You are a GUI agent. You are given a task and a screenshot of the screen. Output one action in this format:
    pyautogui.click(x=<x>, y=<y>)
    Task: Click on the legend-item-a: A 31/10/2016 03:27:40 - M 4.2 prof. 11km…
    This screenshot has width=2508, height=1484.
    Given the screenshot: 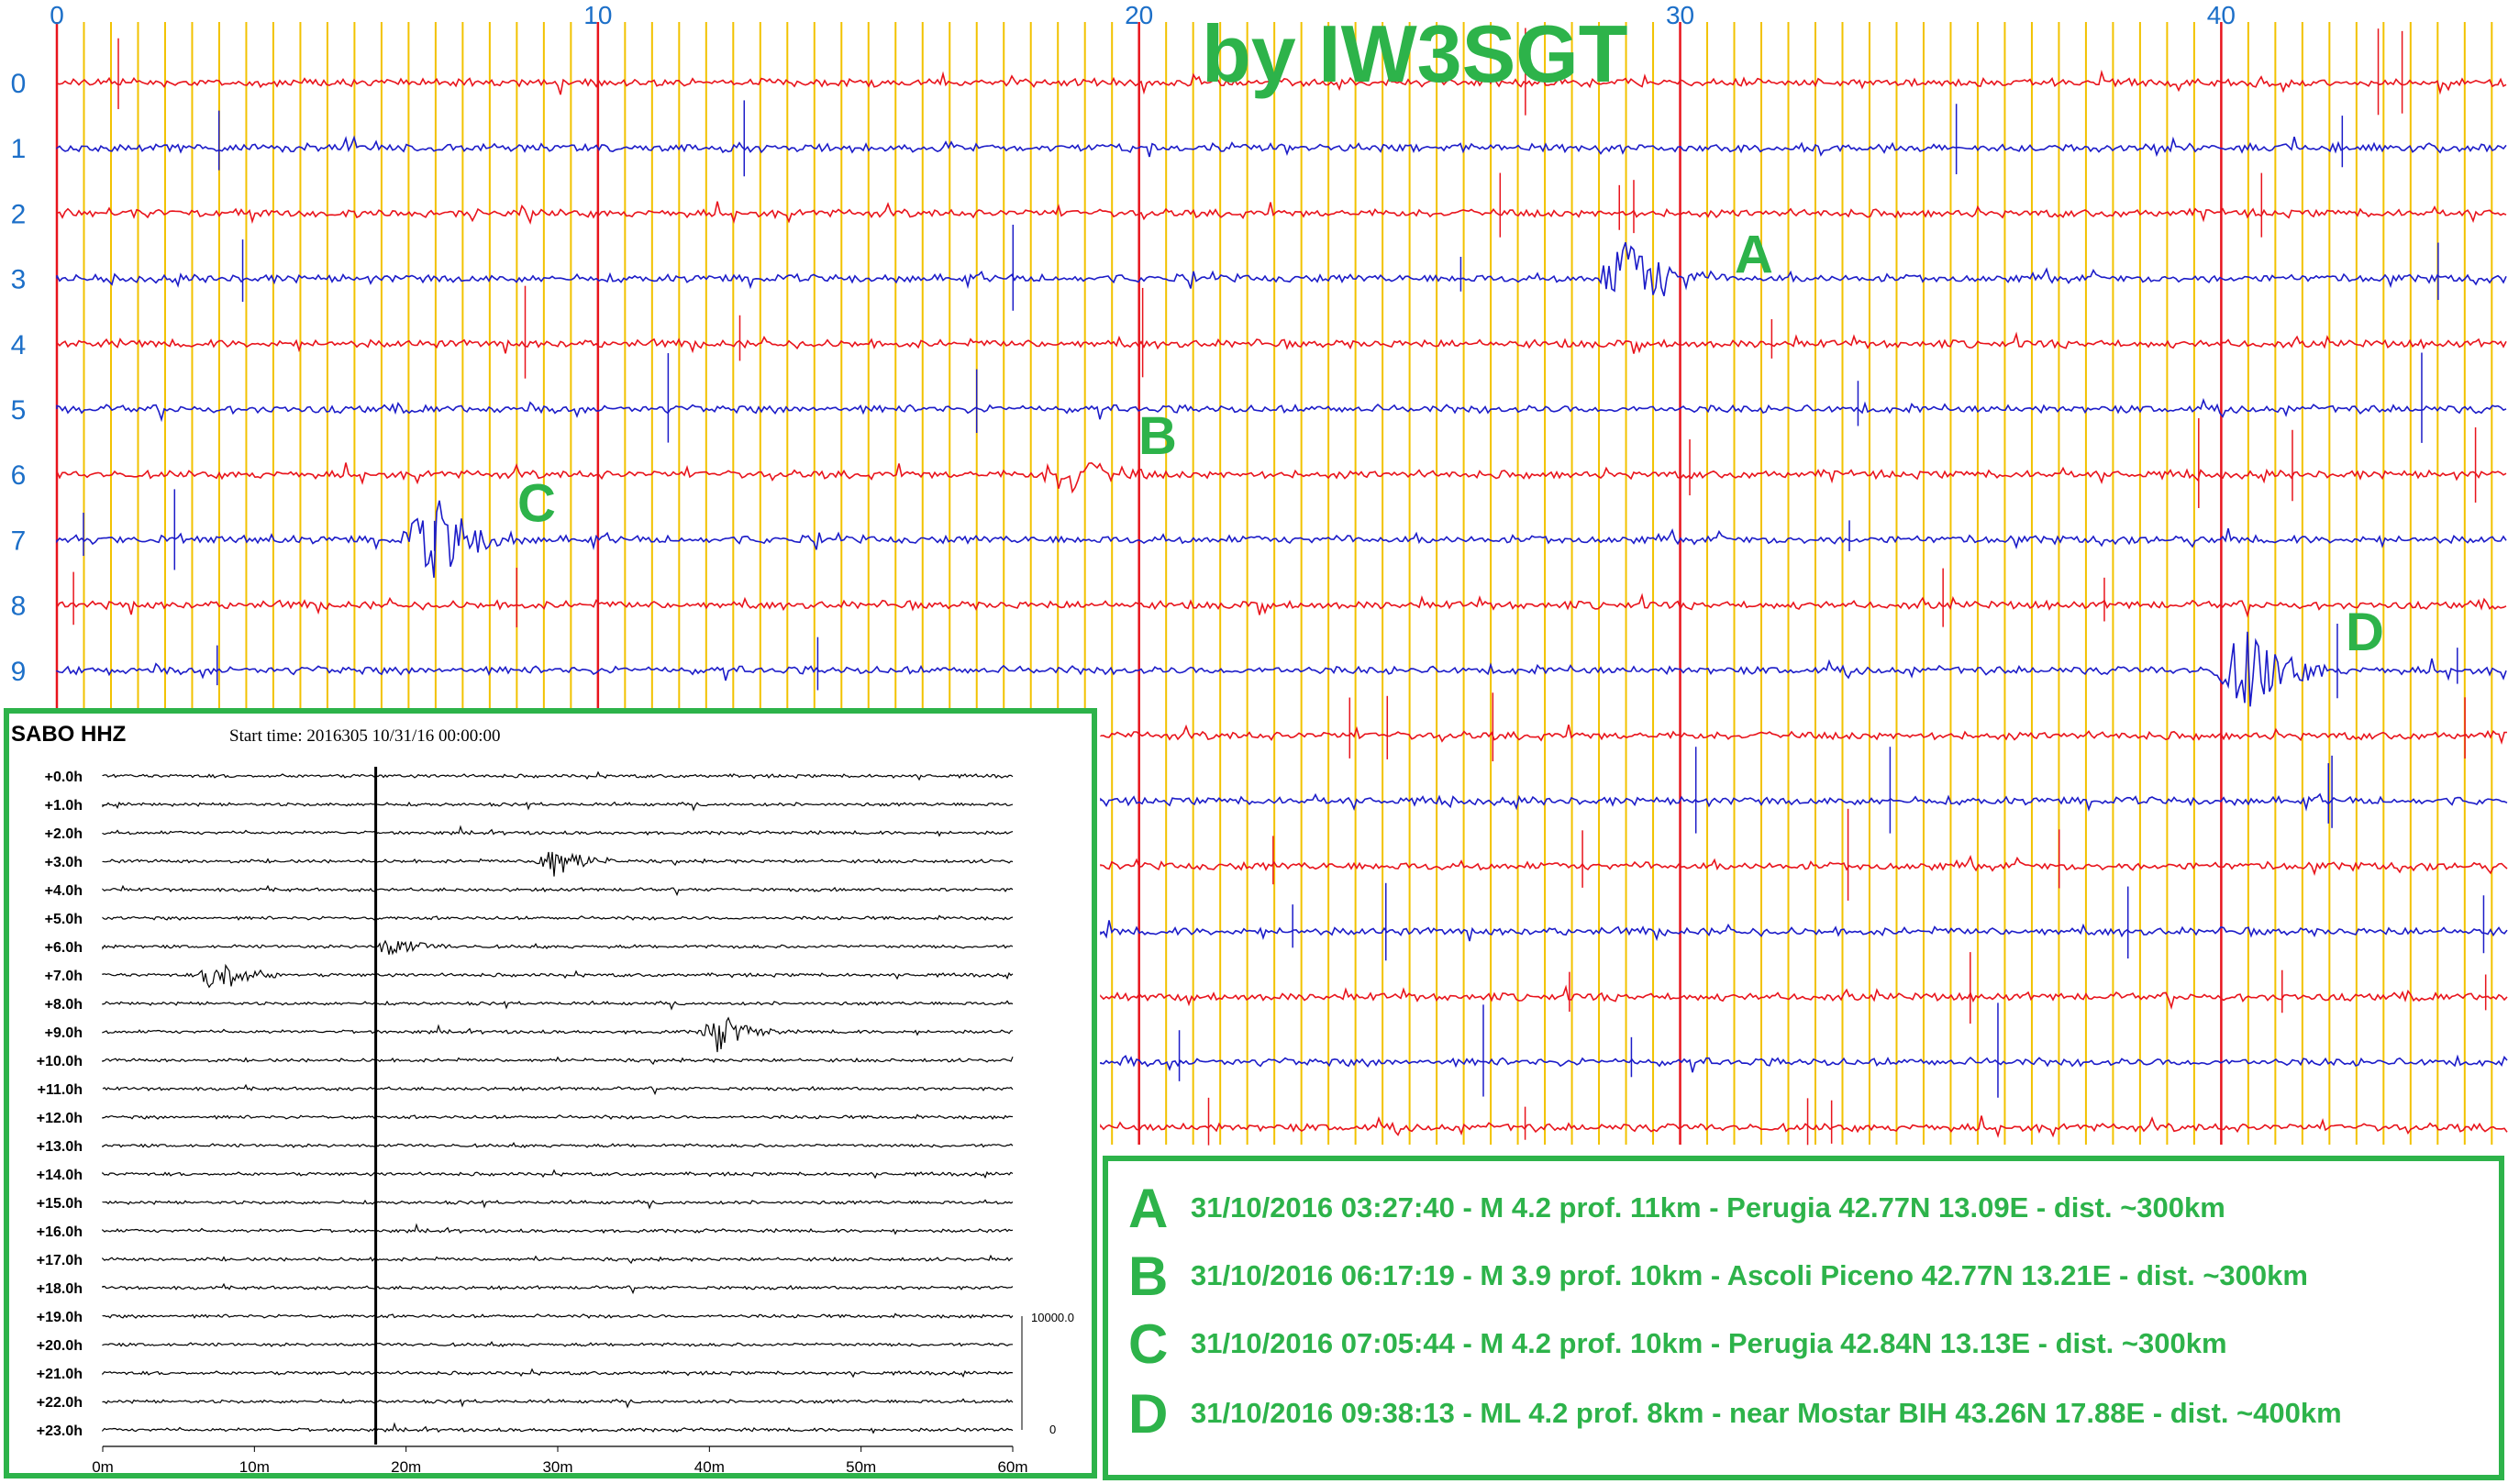 What is the action you would take?
    pyautogui.click(x=1676, y=1208)
    